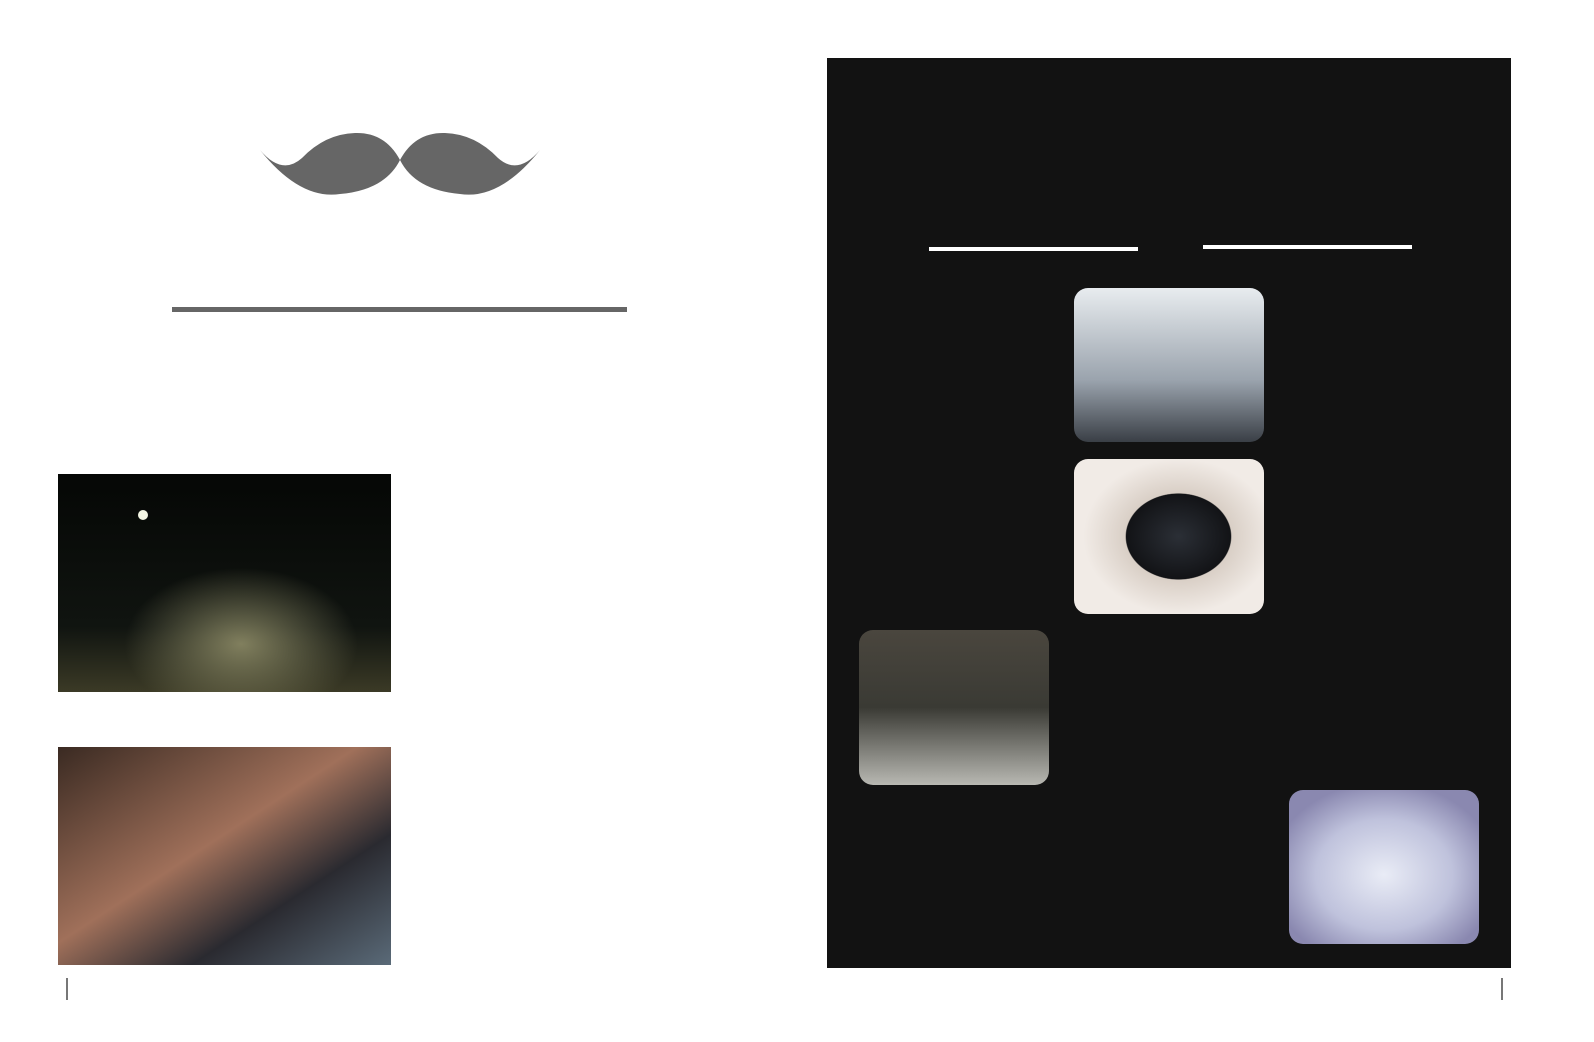 This screenshot has height=1042, width=1594. What do you see at coordinates (1384, 867) in the screenshot?
I see `photo-dancer` at bounding box center [1384, 867].